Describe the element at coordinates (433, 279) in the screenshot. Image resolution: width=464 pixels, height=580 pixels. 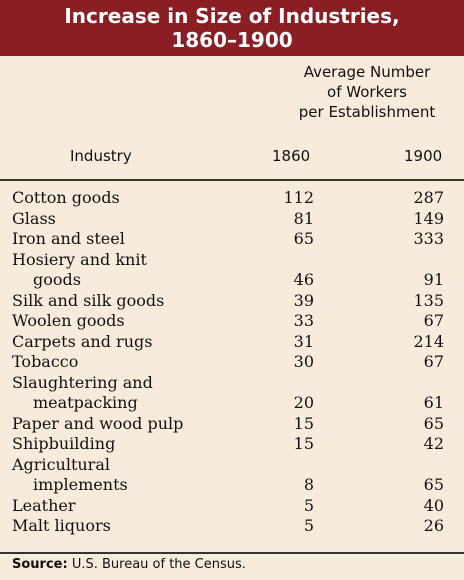
I see `value-1900: 91` at that location.